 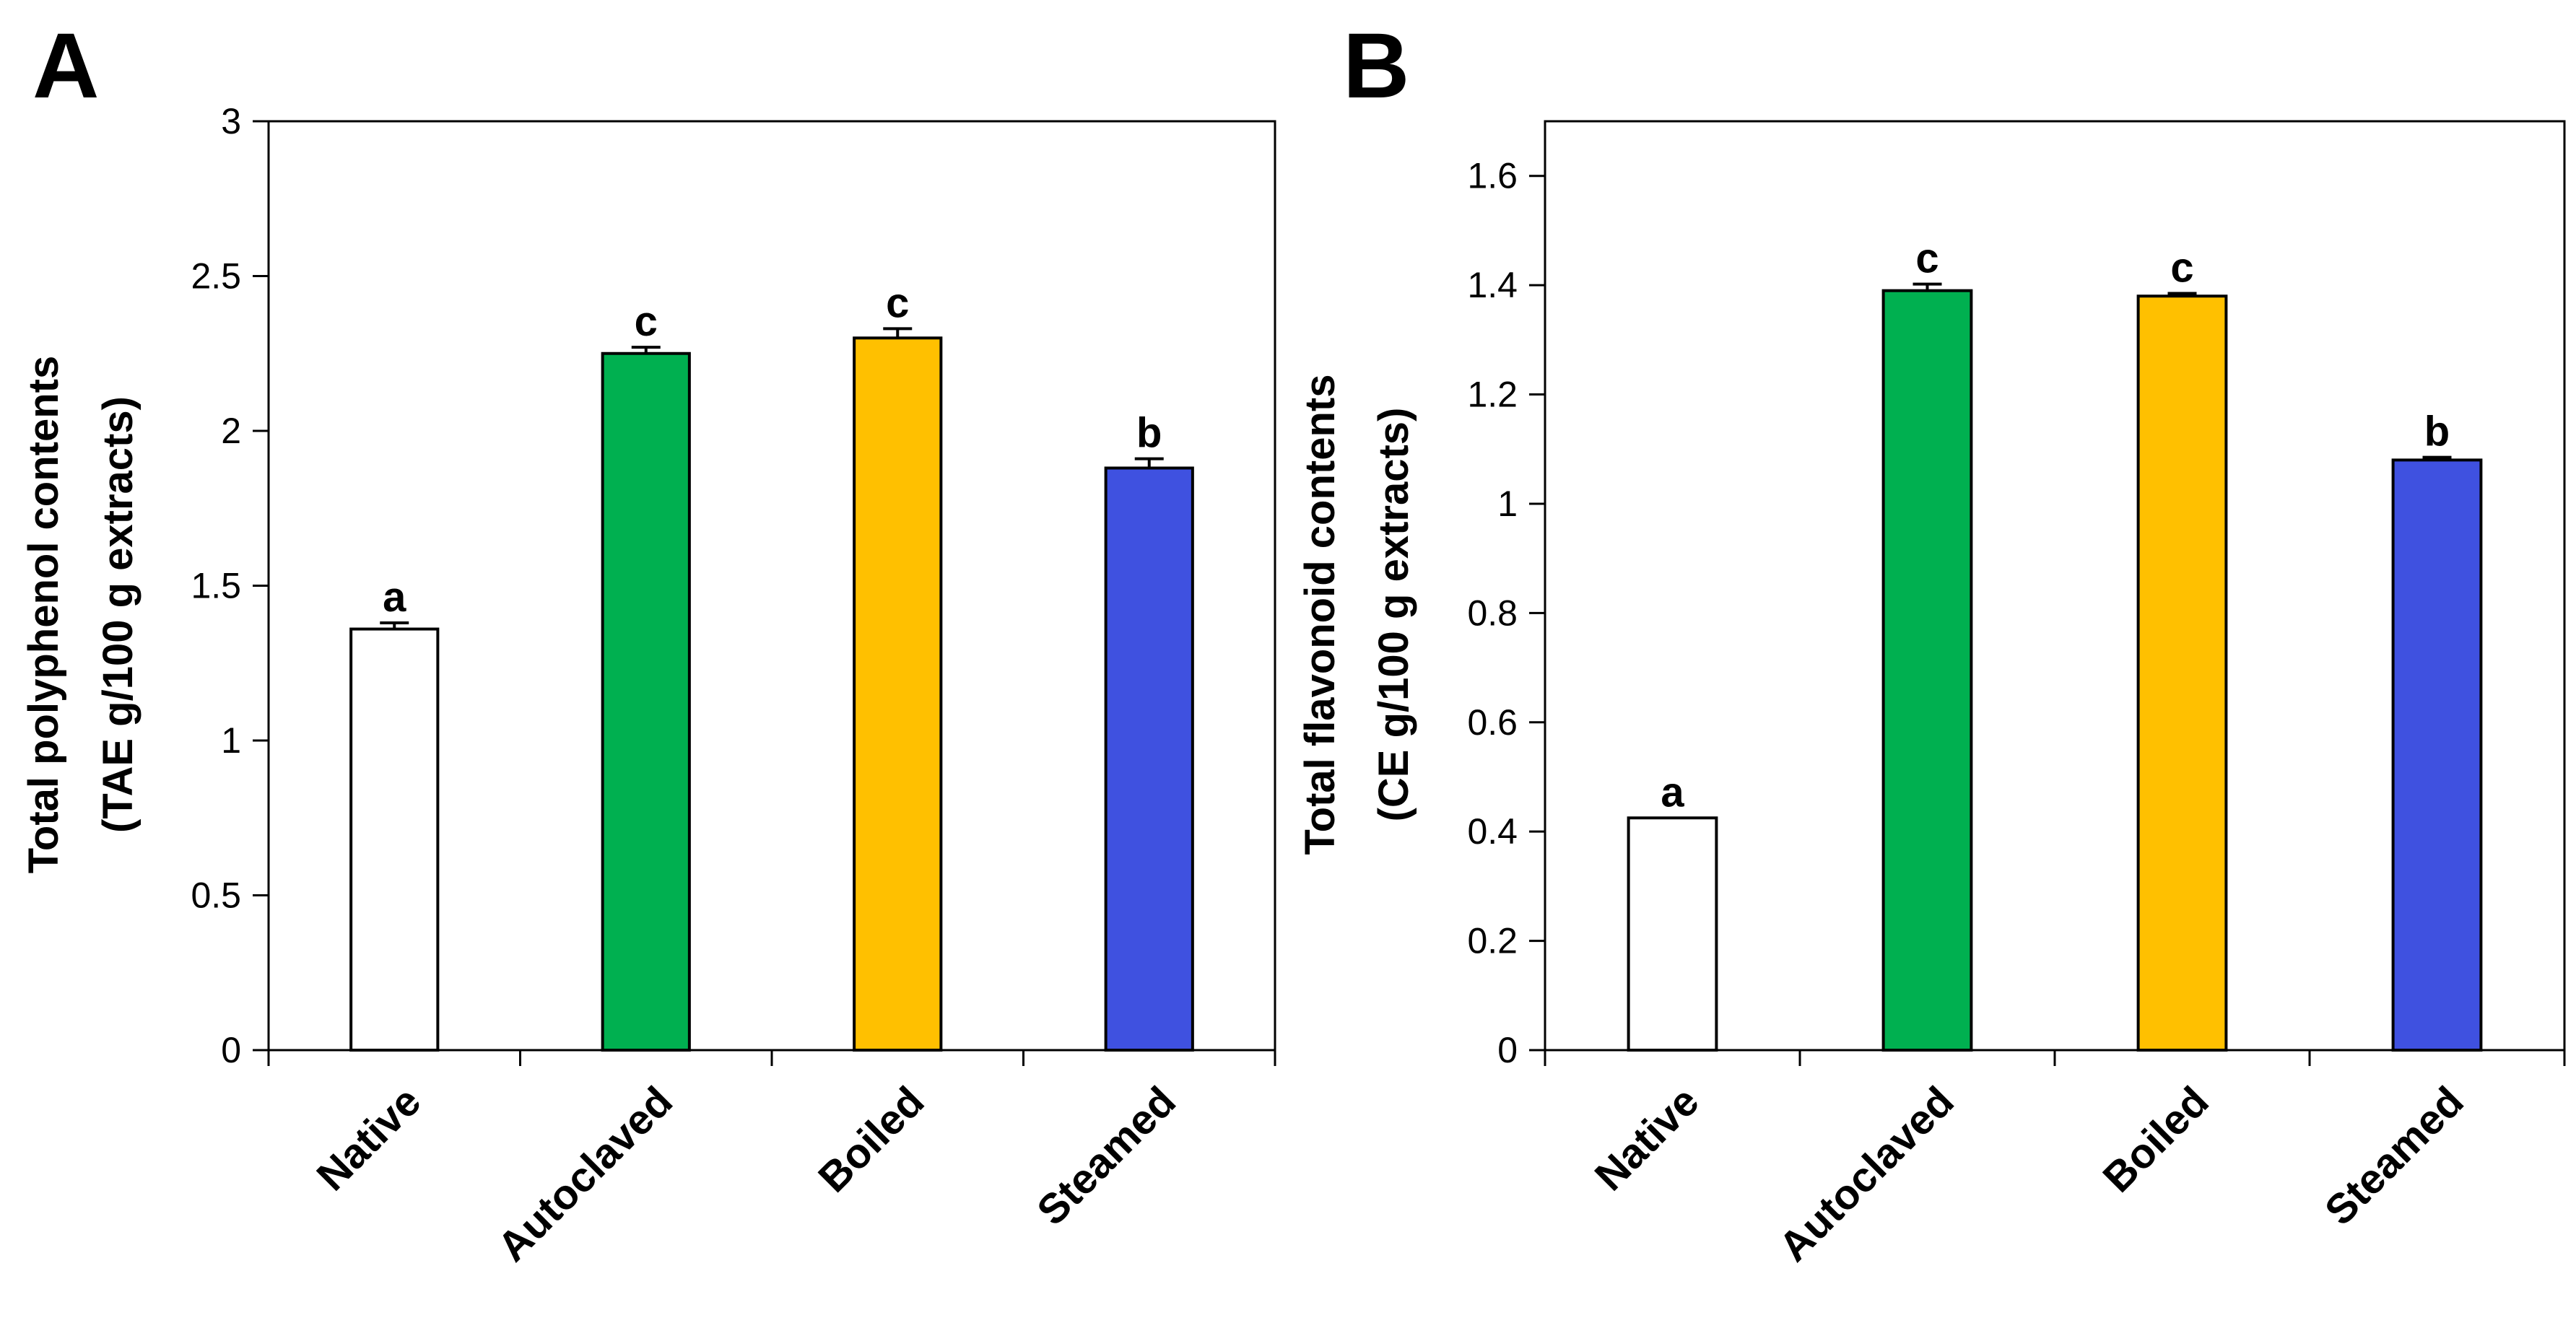 I want to click on y-tick-label: 1.5, so click(x=216, y=586).